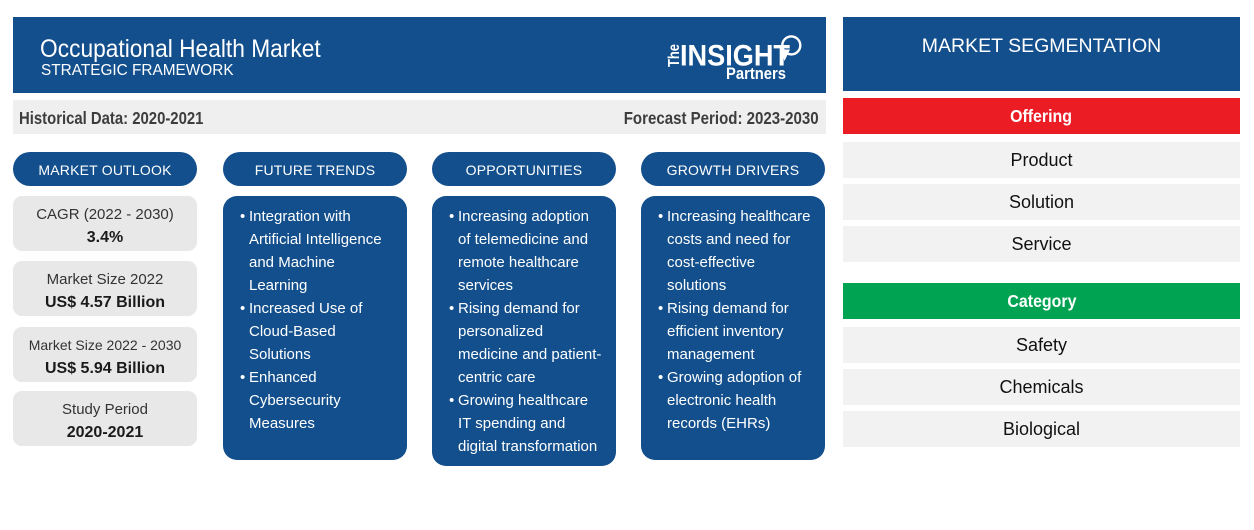 This screenshot has height=530, width=1254. I want to click on svg-text: The, so click(674, 55).